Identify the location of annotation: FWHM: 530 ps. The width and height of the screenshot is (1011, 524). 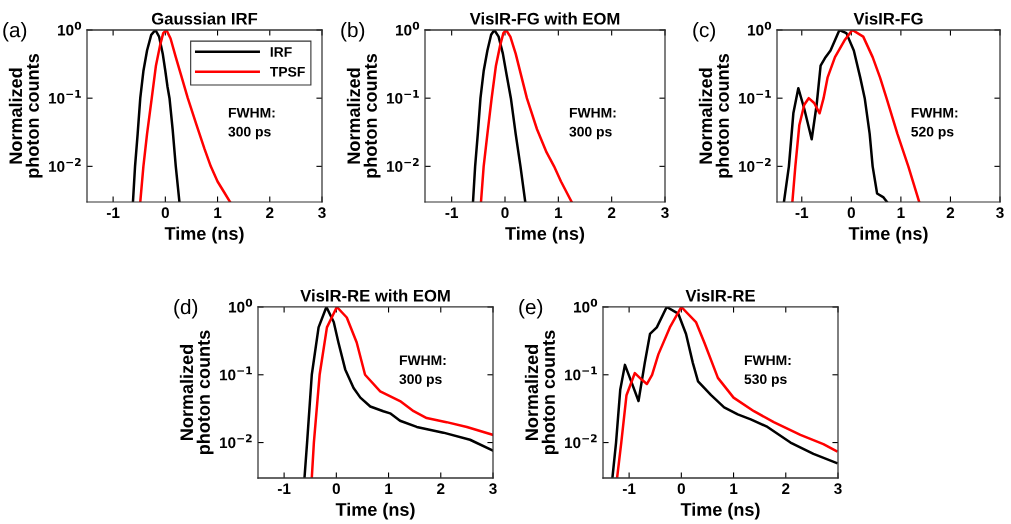
(767, 371).